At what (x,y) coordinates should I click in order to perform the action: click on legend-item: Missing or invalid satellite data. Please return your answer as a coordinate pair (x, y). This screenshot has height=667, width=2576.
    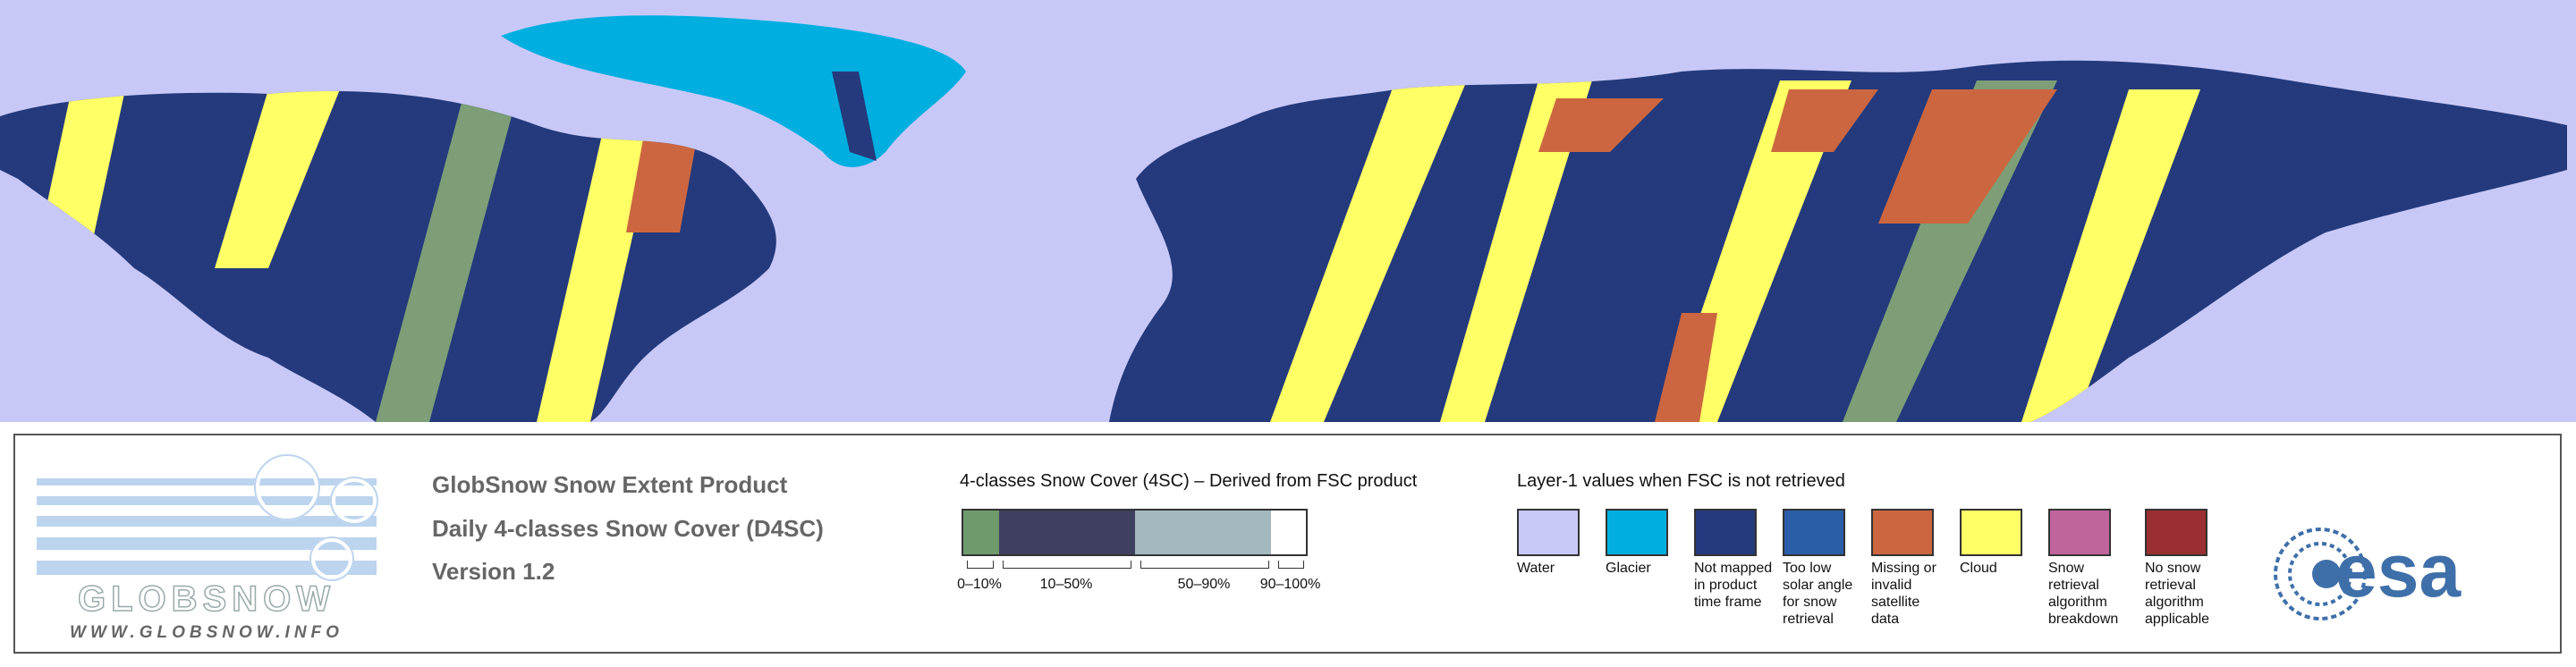
    Looking at the image, I should click on (1914, 568).